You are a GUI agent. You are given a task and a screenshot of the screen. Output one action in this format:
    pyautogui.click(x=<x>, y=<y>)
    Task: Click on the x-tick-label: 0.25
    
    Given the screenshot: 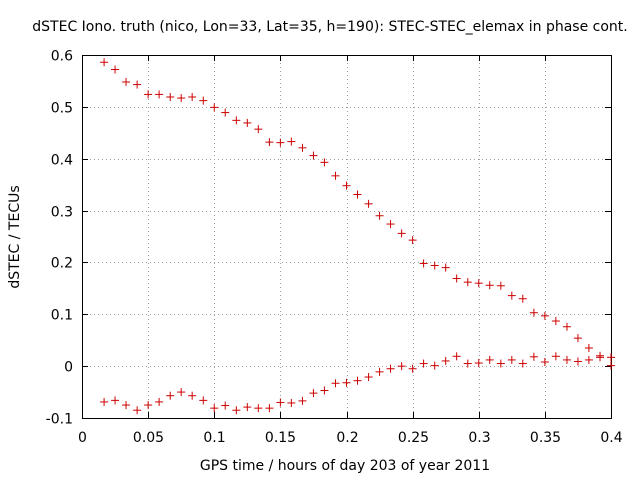 What is the action you would take?
    pyautogui.click(x=413, y=438)
    